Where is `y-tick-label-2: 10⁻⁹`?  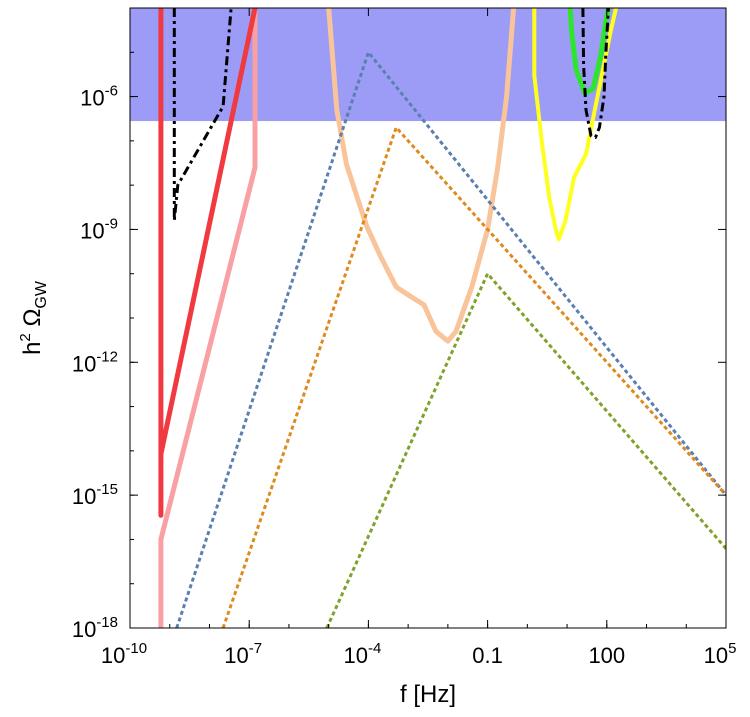 y-tick-label-2: 10⁻⁹ is located at coordinates (99, 229).